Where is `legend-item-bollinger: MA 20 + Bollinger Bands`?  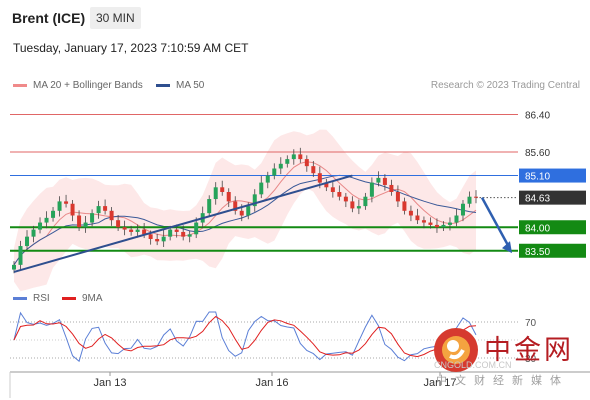 legend-item-bollinger: MA 20 + Bollinger Bands is located at coordinates (78, 85).